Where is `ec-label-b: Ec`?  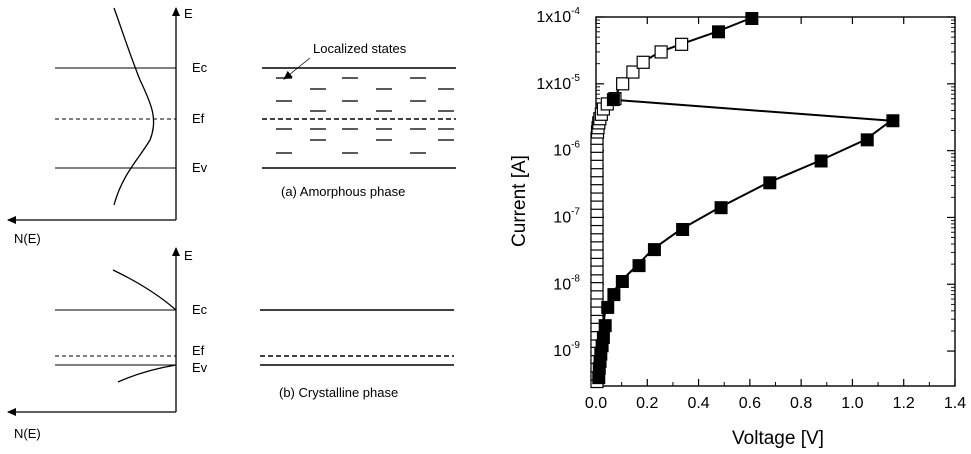 ec-label-b: Ec is located at coordinates (200, 309).